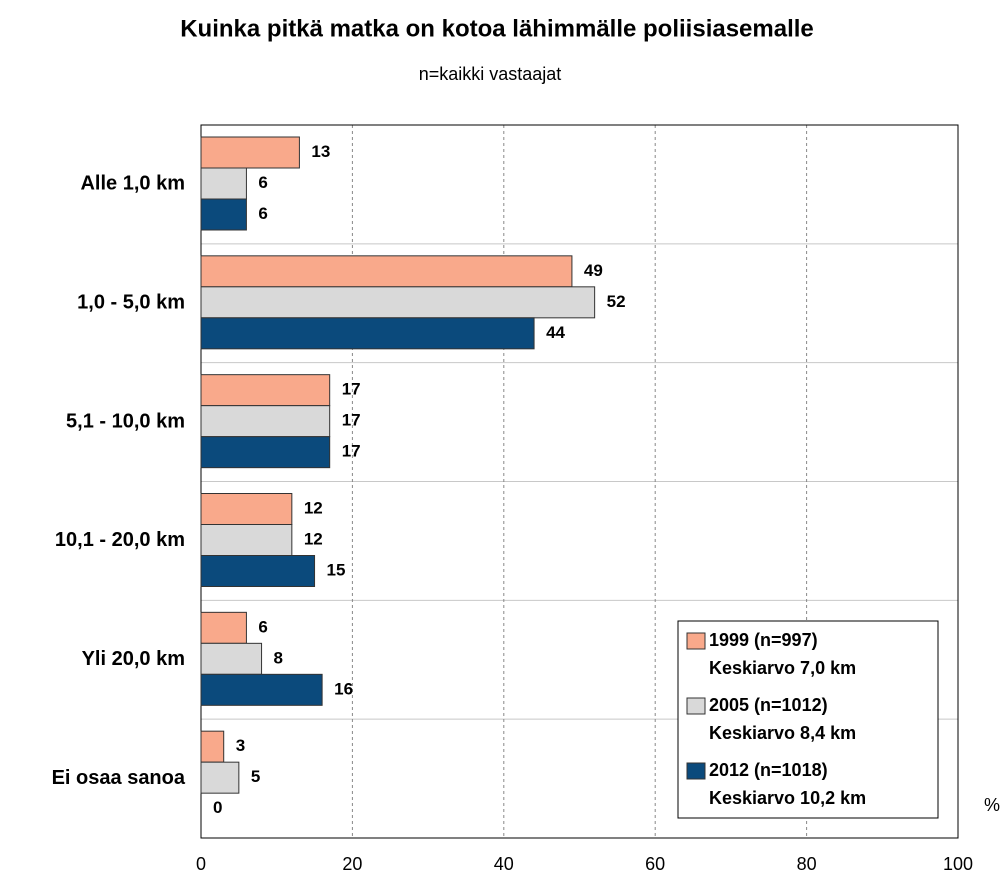 This screenshot has width=1007, height=874. I want to click on value-label: 15, so click(336, 569).